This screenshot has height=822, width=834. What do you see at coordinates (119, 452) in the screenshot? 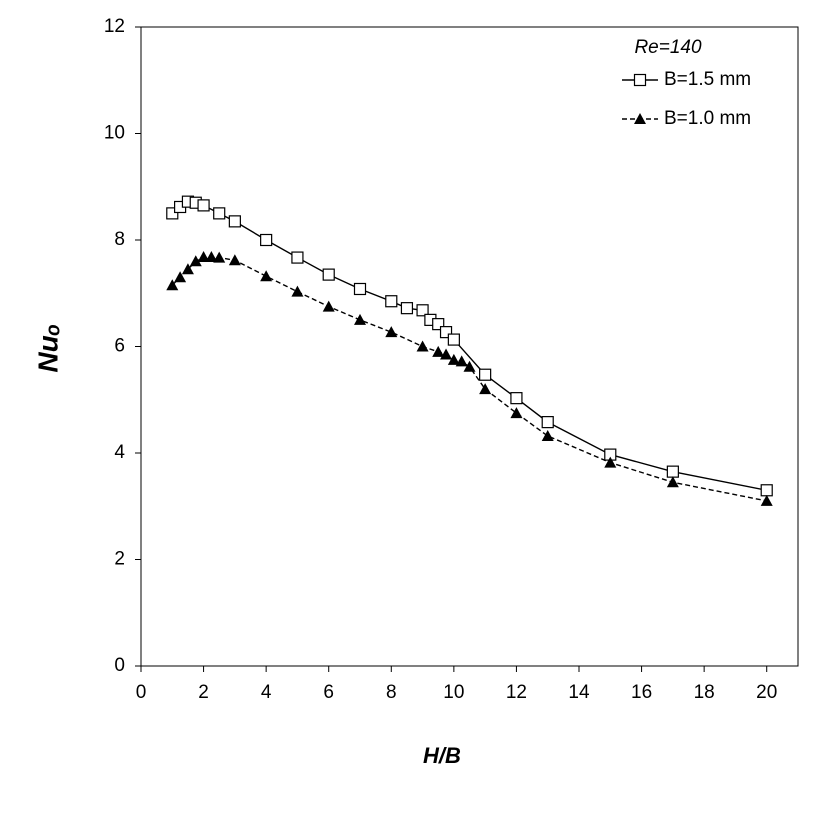
I see `y-tick-label: 4` at bounding box center [119, 452].